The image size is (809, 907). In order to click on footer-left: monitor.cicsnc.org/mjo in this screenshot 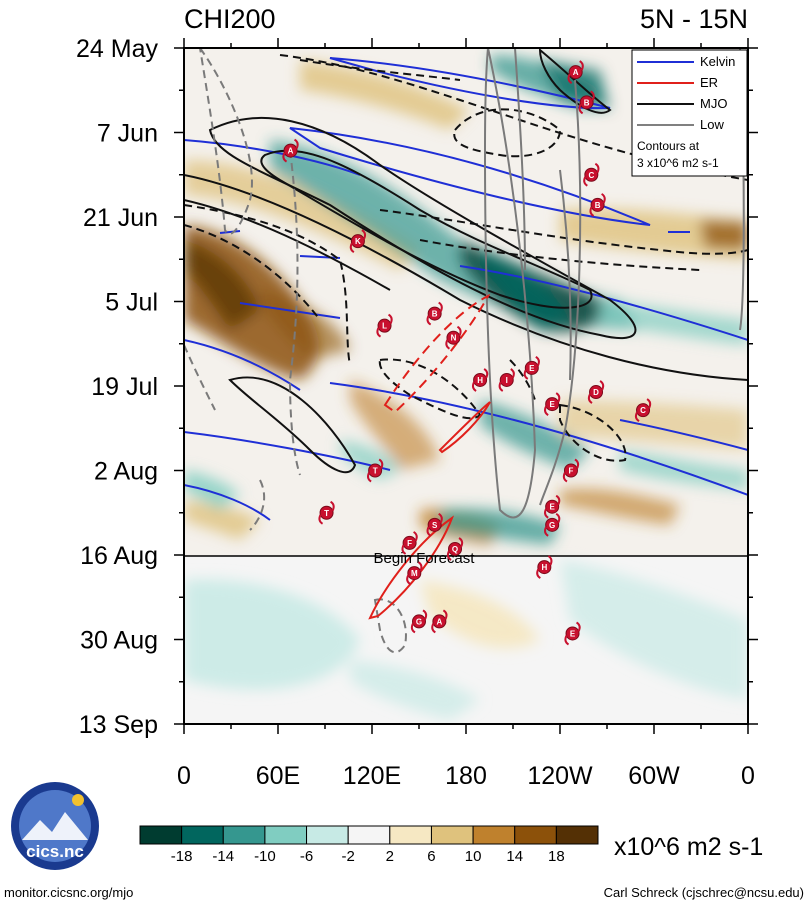, I will do `click(68, 892)`.